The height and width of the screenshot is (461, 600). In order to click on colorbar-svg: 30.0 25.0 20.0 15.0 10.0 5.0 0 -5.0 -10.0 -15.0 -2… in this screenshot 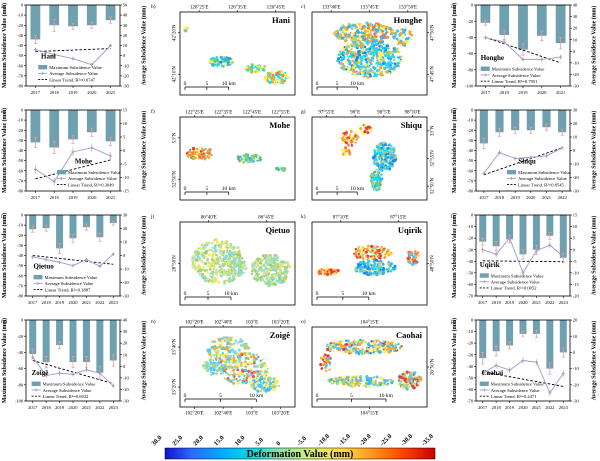, I will do `click(293, 446)`.